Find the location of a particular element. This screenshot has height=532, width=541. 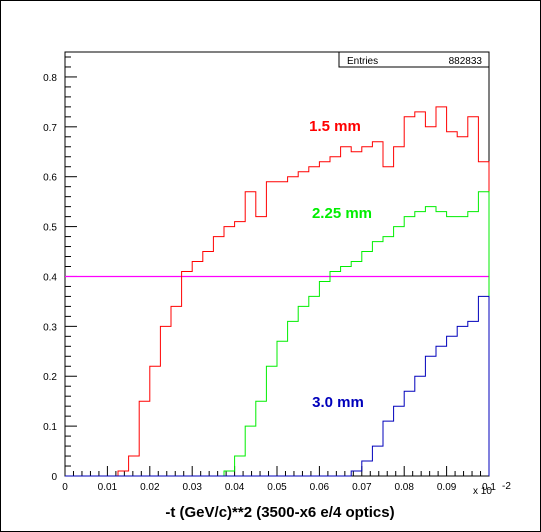

x-tick-label: 0.06 is located at coordinates (320, 487).